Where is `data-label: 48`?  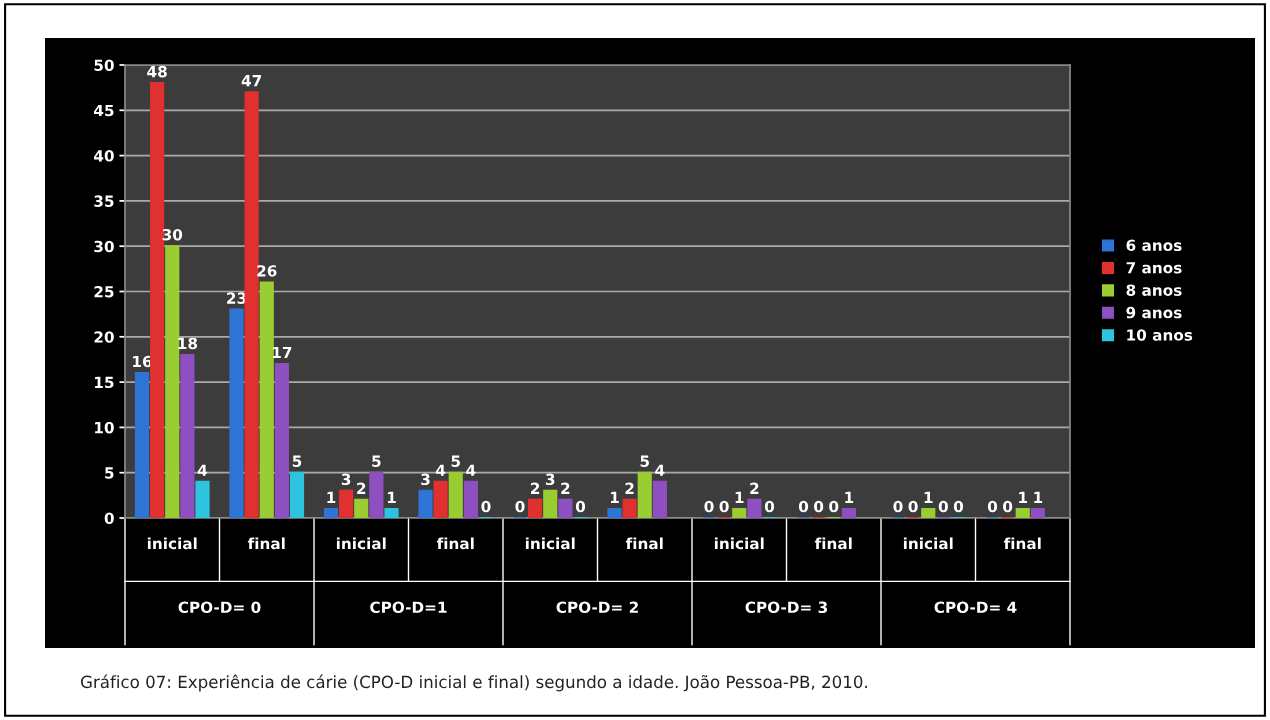 data-label: 48 is located at coordinates (157, 71).